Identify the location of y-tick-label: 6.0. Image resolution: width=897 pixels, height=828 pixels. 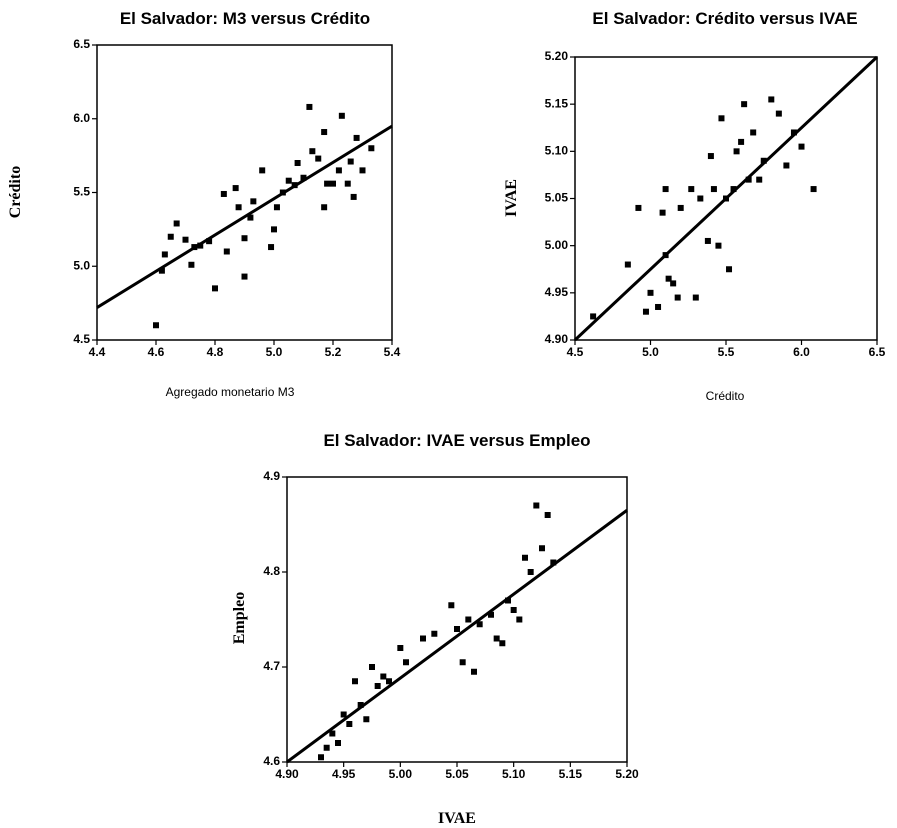
(81, 118).